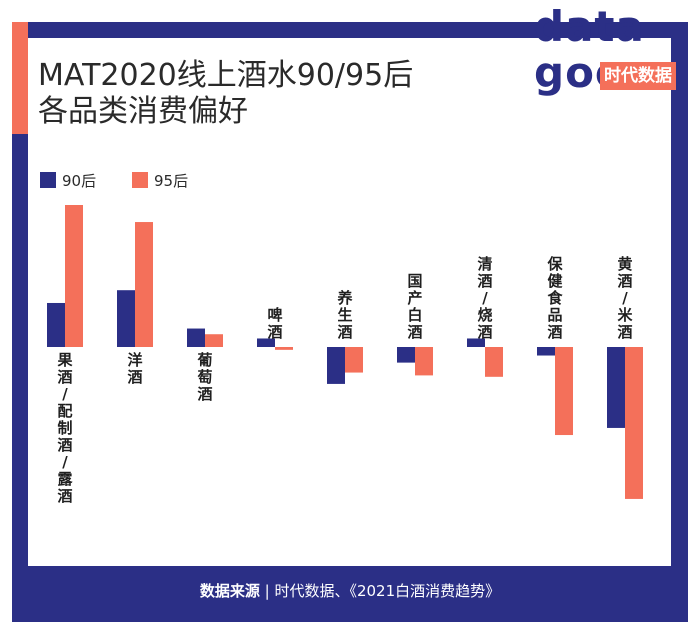 The width and height of the screenshot is (700, 631). I want to click on source-note: 数据来源 | 时代数据、《2021白酒消费趋势》, so click(350, 591).